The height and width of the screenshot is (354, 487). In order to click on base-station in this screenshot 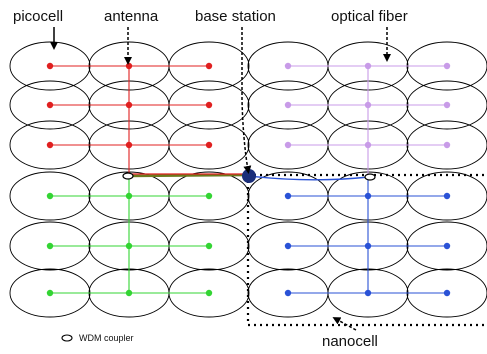, I will do `click(249, 176)`.